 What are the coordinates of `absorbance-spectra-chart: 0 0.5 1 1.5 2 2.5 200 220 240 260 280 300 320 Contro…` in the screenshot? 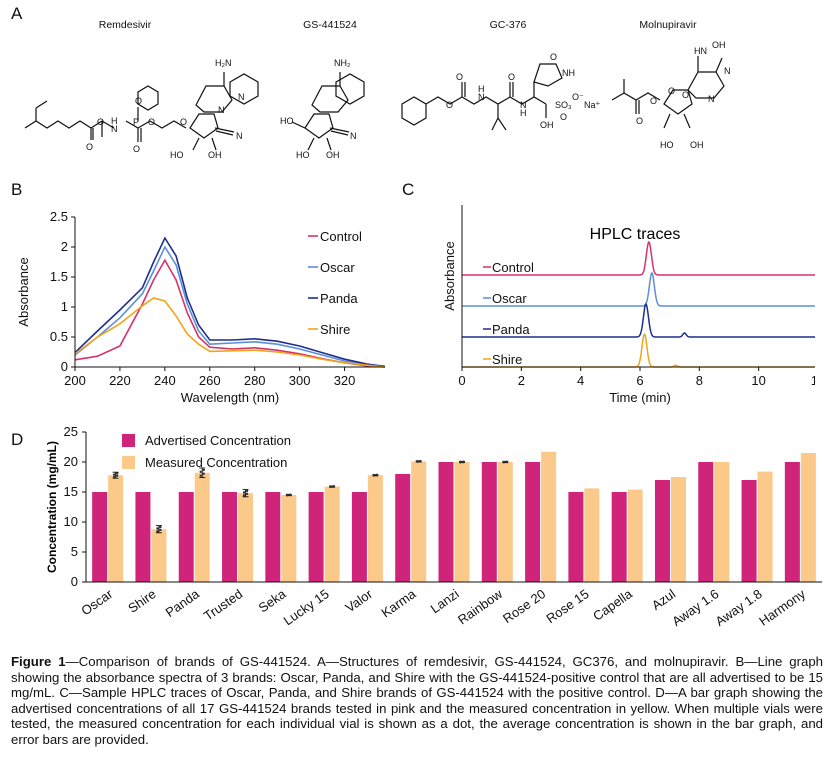 It's located at (201, 307).